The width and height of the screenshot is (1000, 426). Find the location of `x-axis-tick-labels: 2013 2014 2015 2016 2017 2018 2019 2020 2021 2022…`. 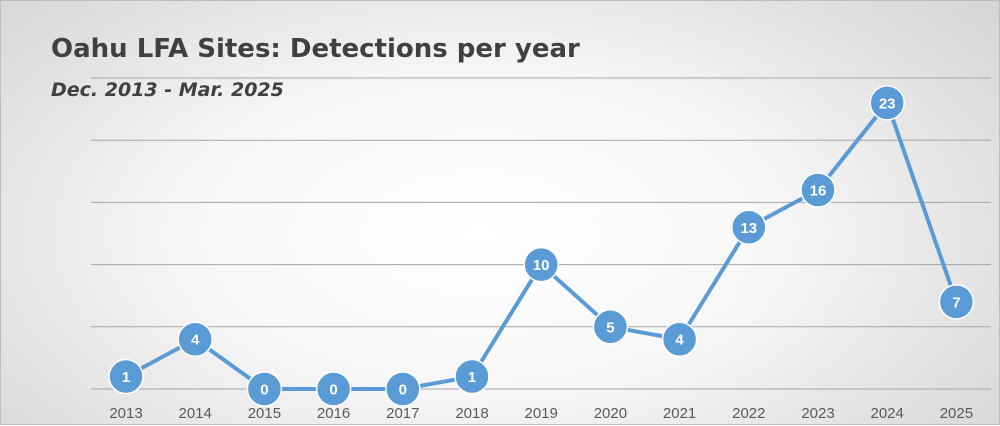

x-axis-tick-labels: 2013 2014 2015 2016 2017 2018 2019 2020 2021 2022… is located at coordinates (541, 413).